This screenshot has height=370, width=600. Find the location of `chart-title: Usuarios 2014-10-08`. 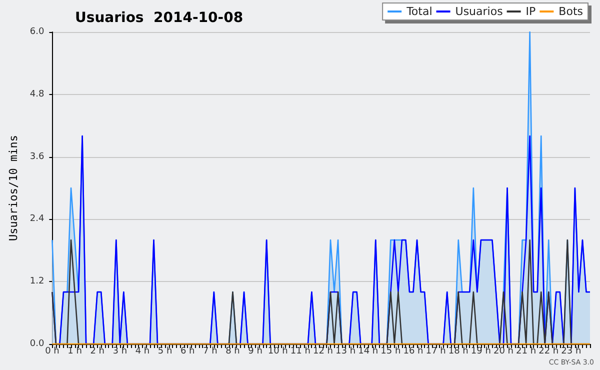

chart-title: Usuarios 2014-10-08 is located at coordinates (159, 18).